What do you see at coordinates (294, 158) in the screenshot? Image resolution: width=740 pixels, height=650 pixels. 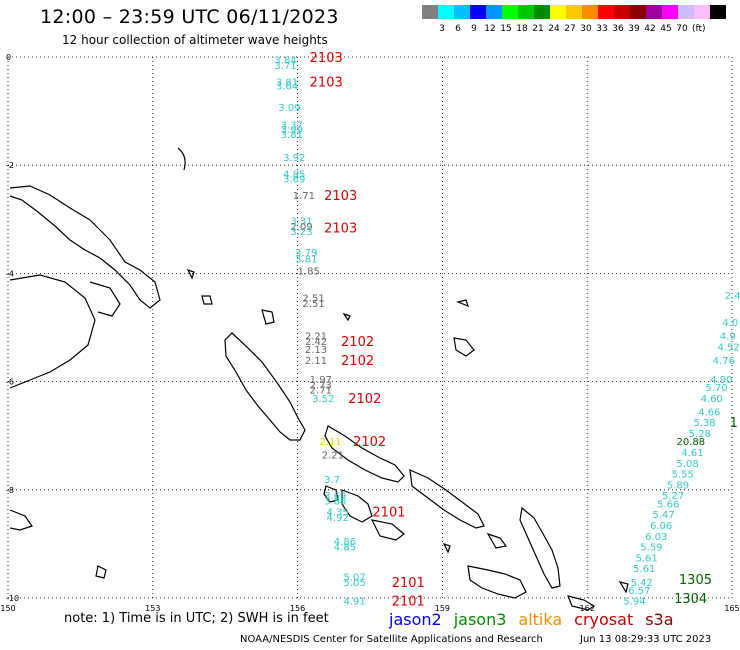 I see `swh-value: 3.92` at bounding box center [294, 158].